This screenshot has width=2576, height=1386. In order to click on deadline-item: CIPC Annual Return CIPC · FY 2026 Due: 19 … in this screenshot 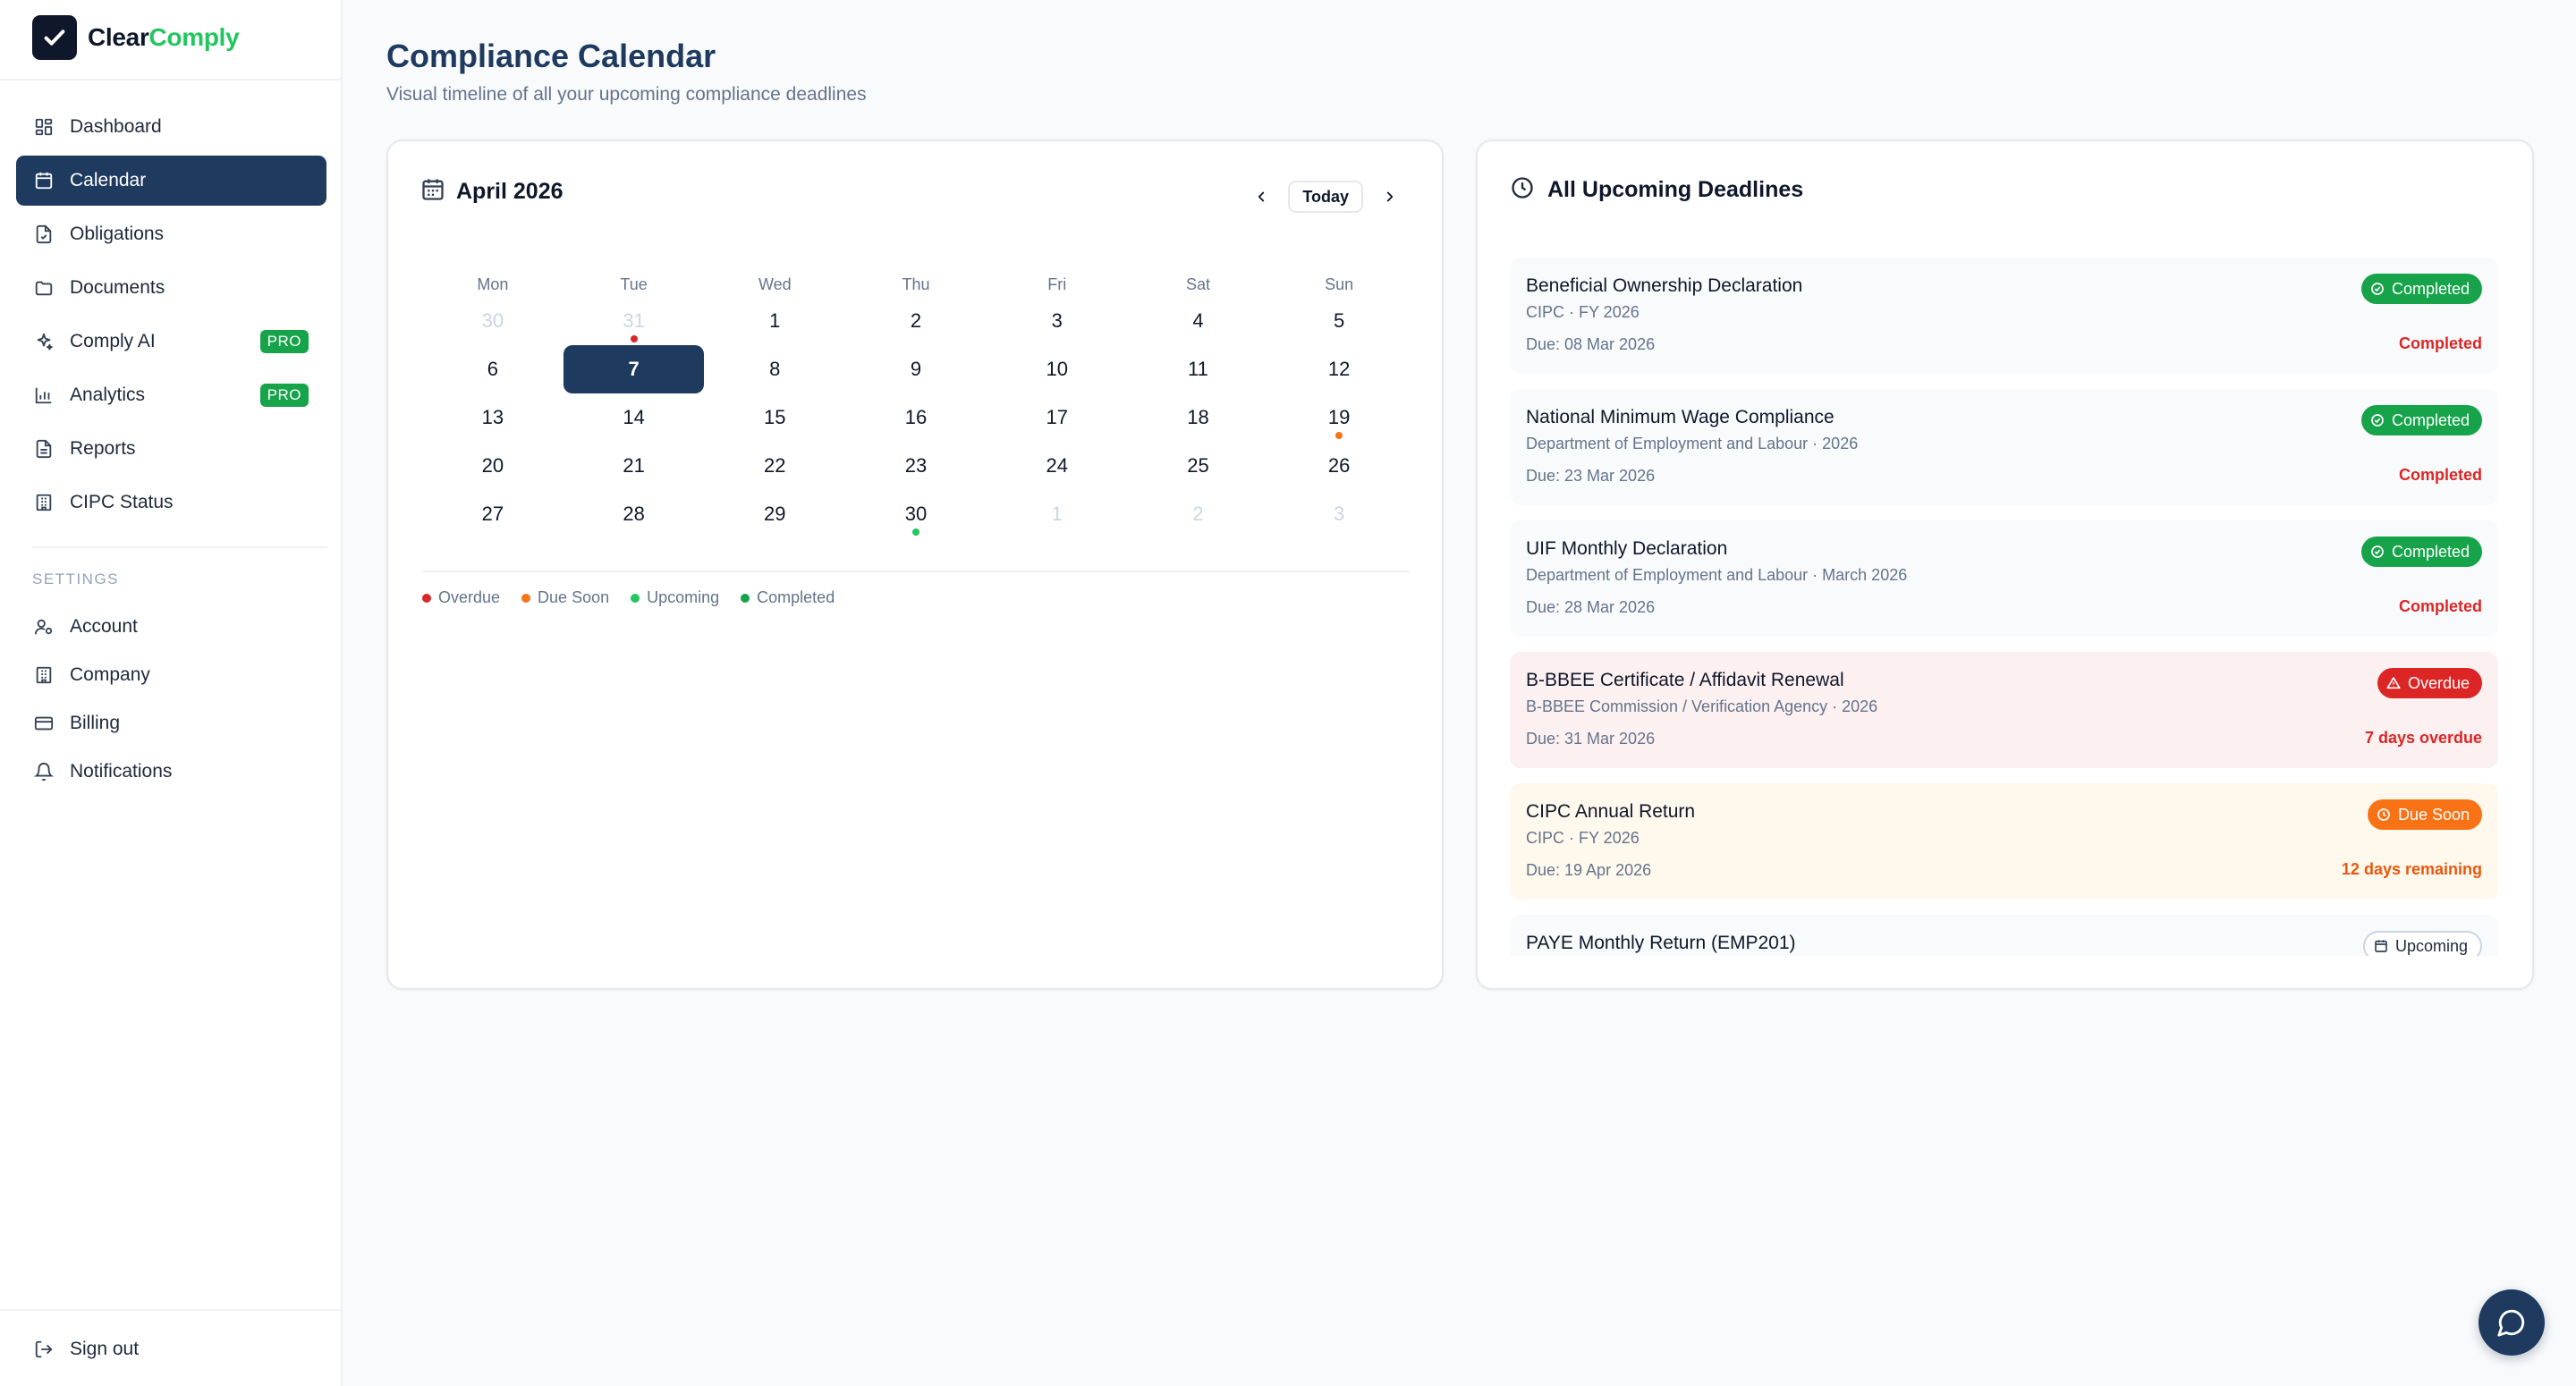, I will do `click(2004, 842)`.